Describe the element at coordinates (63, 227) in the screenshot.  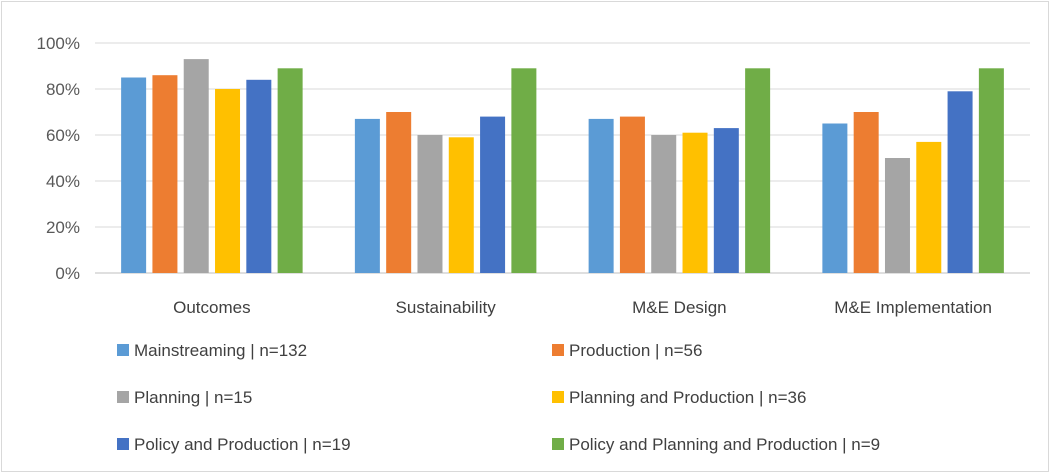
I see `y-tick-label: 20%` at that location.